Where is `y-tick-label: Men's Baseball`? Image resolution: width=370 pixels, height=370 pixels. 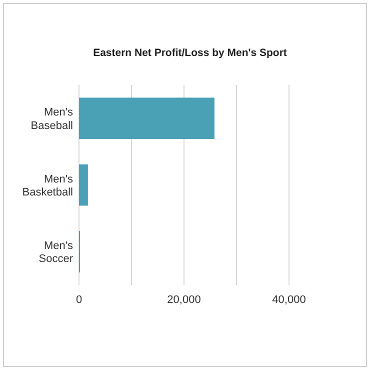 y-tick-label: Men's Baseball is located at coordinates (52, 119).